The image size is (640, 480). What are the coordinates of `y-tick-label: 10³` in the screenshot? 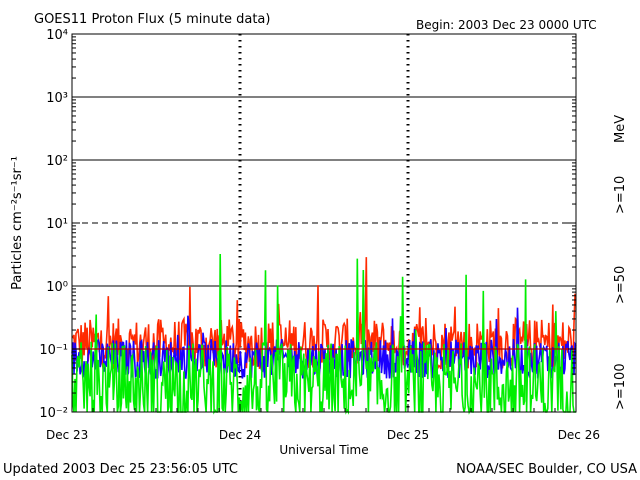 It's located at (57, 98).